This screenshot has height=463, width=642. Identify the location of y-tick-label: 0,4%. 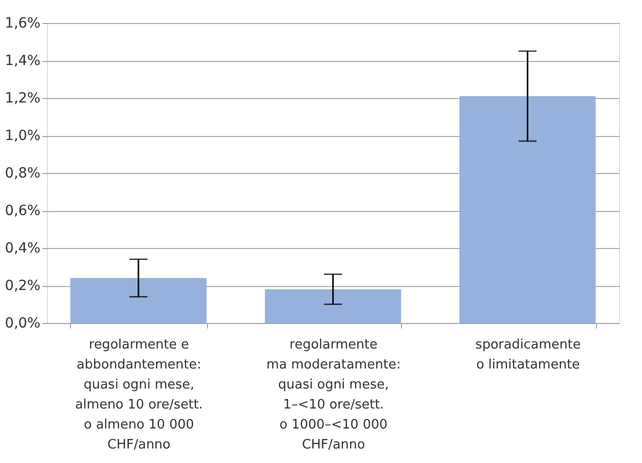
(22, 248).